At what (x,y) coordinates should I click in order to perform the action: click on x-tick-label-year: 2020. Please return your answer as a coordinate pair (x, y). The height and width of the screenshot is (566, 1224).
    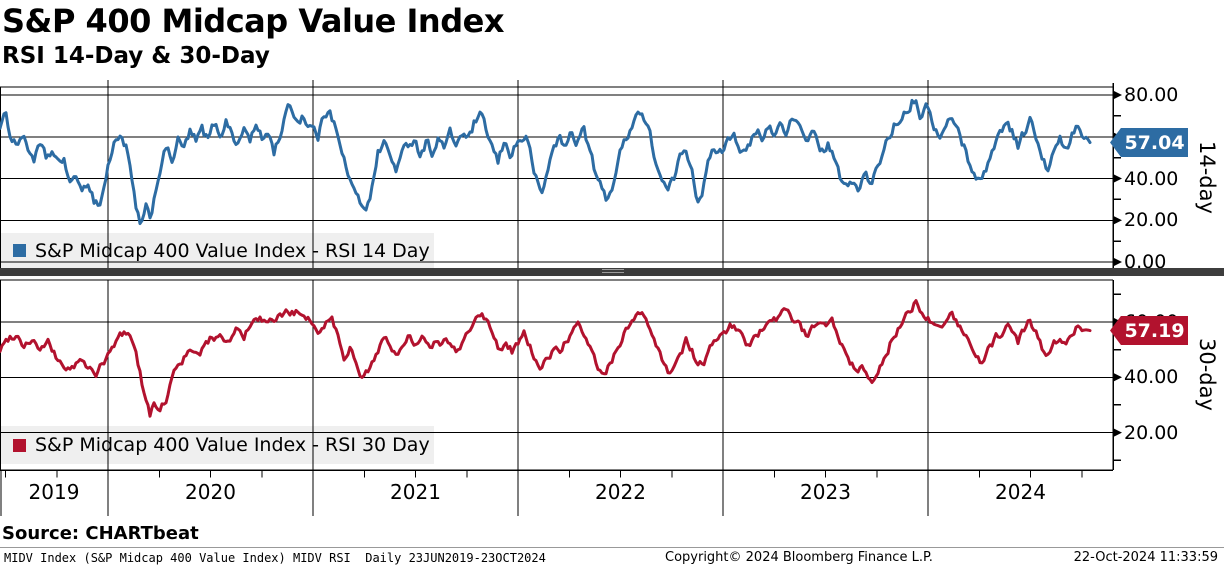
    Looking at the image, I should click on (210, 492).